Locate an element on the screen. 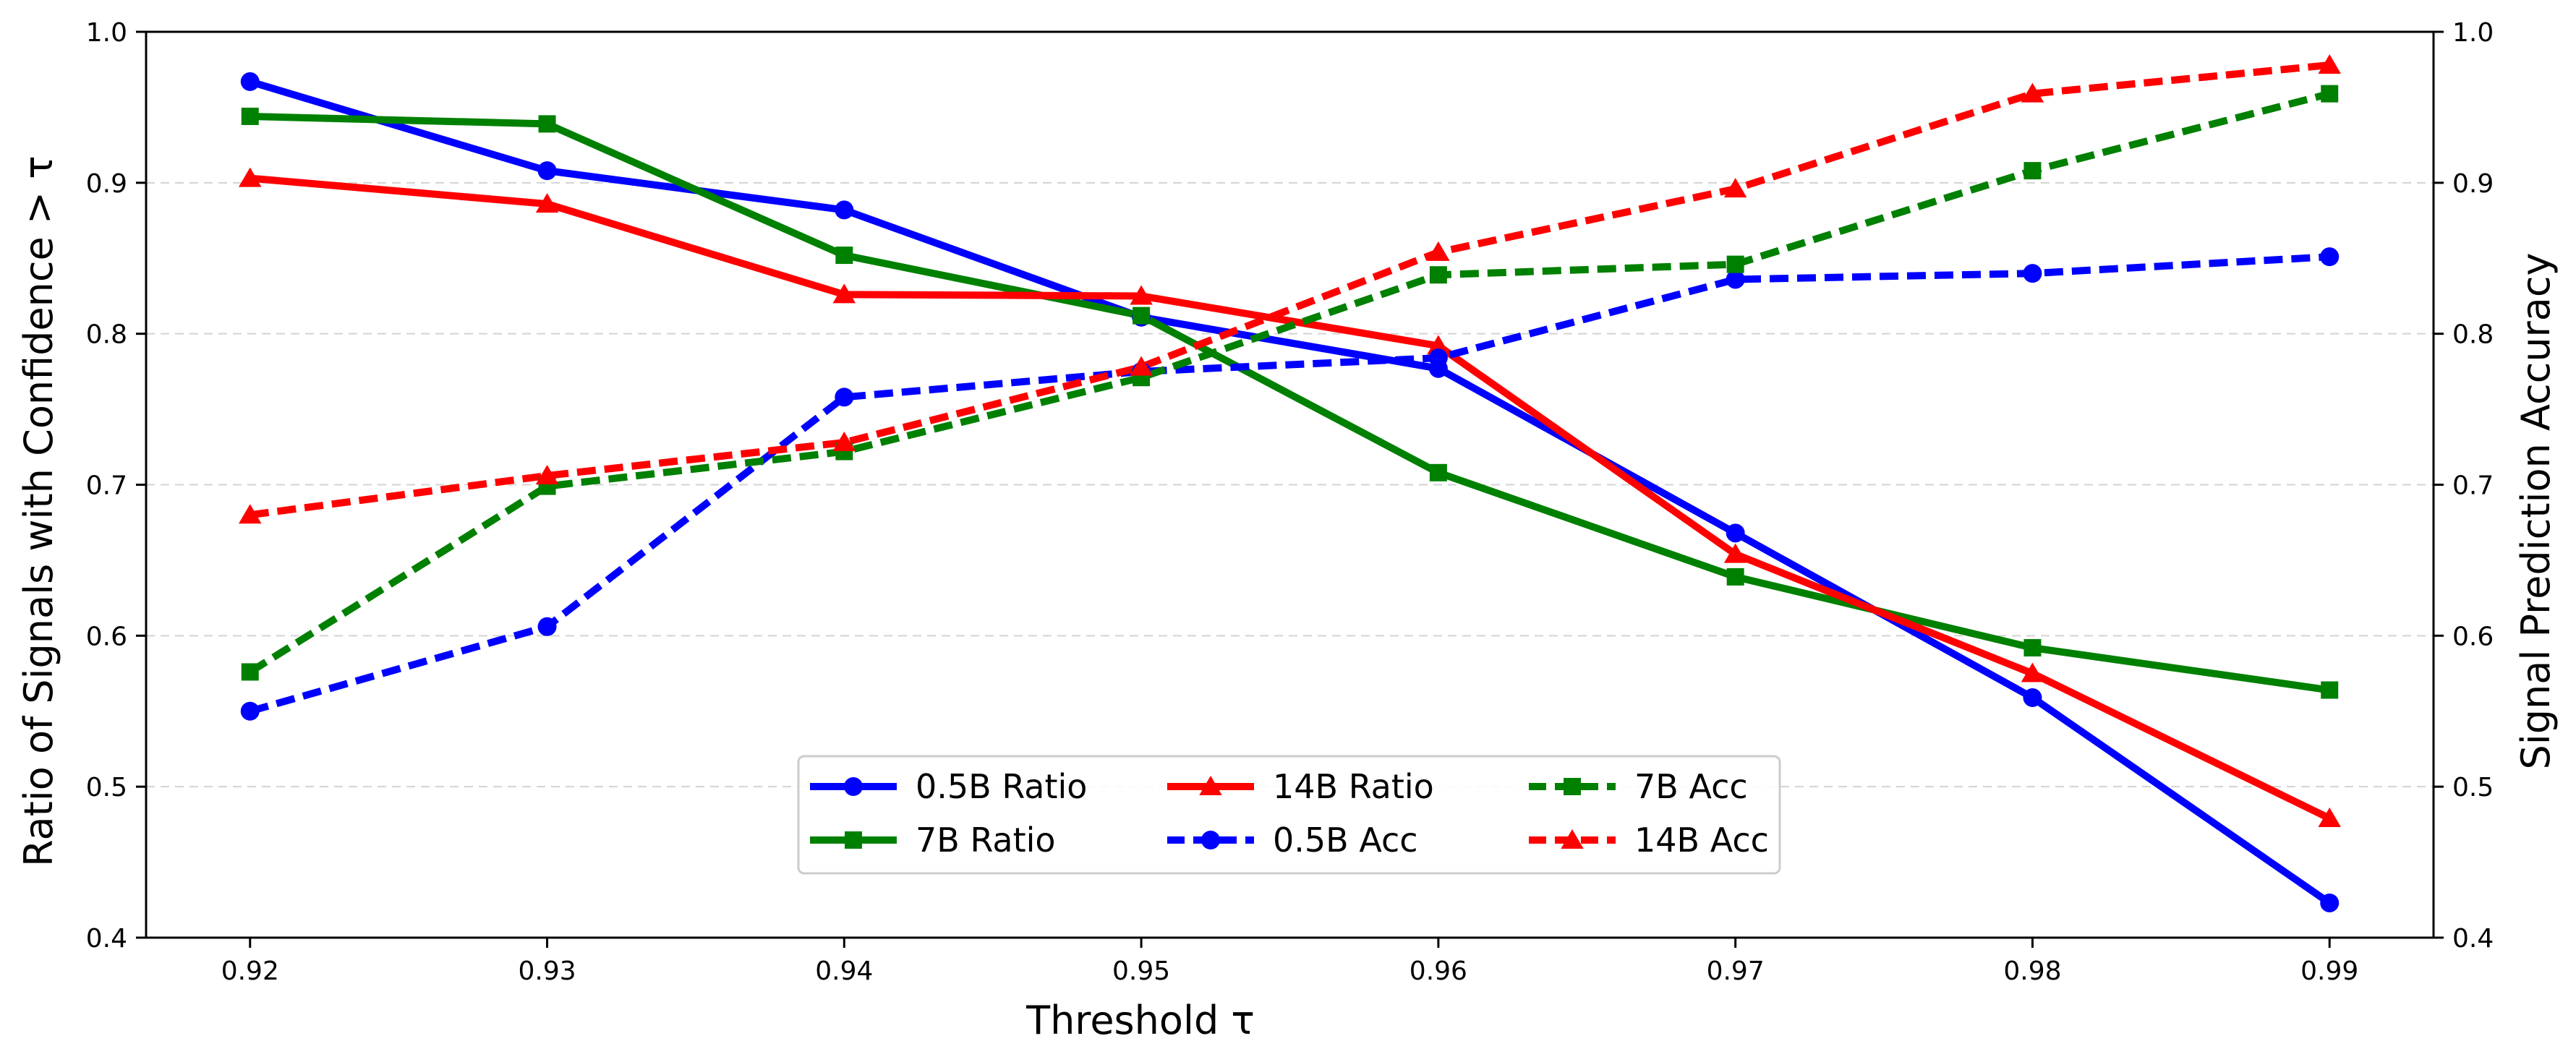 The height and width of the screenshot is (1062, 2576). y2-tick-label: 0.7 is located at coordinates (2473, 486).